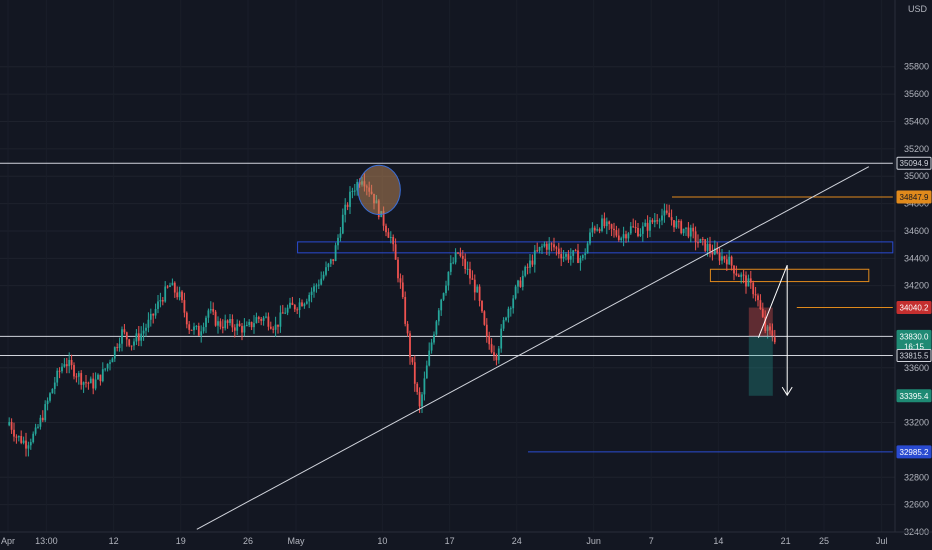 The height and width of the screenshot is (550, 932). What do you see at coordinates (916, 286) in the screenshot?
I see `price-tick-label: 34200` at bounding box center [916, 286].